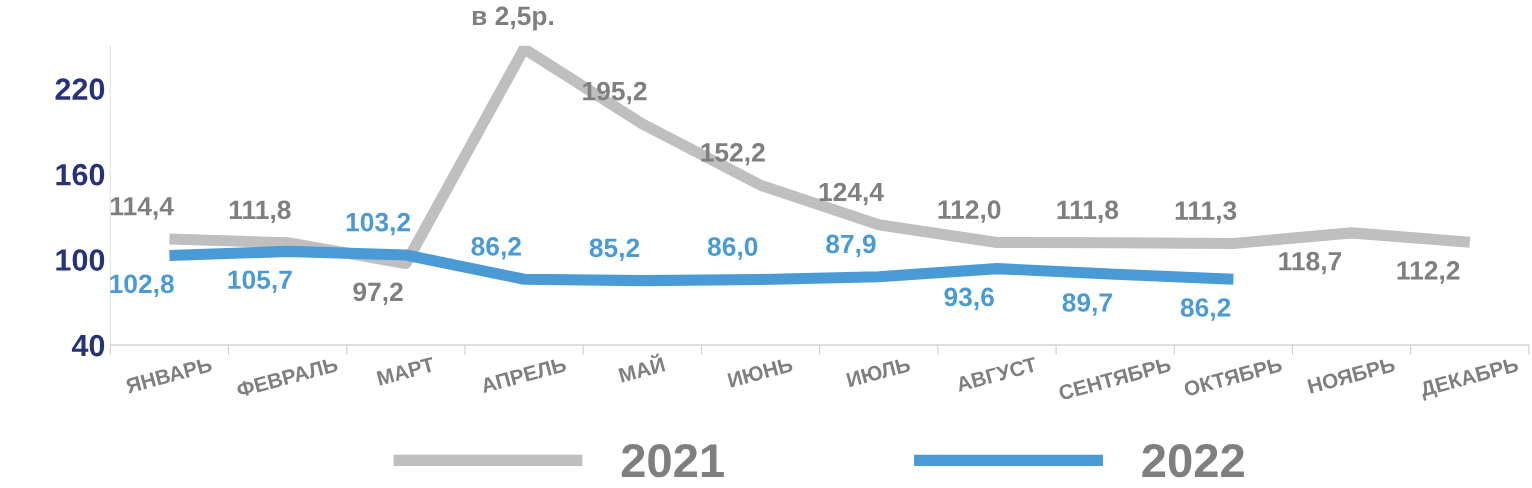 This screenshot has height=488, width=1532. I want to click on legend-label: 2021, so click(672, 460).